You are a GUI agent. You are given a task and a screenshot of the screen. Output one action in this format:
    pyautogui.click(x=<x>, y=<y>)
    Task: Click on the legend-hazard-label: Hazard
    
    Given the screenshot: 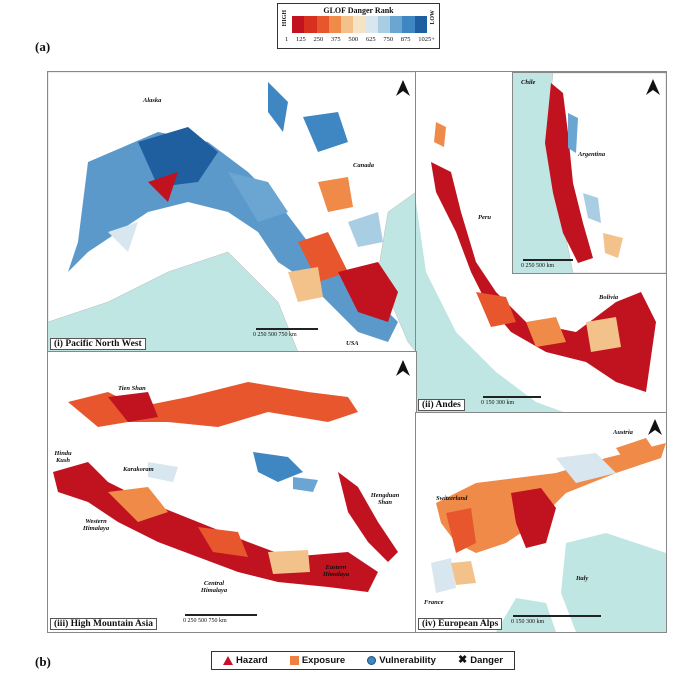 What is the action you would take?
    pyautogui.click(x=252, y=660)
    